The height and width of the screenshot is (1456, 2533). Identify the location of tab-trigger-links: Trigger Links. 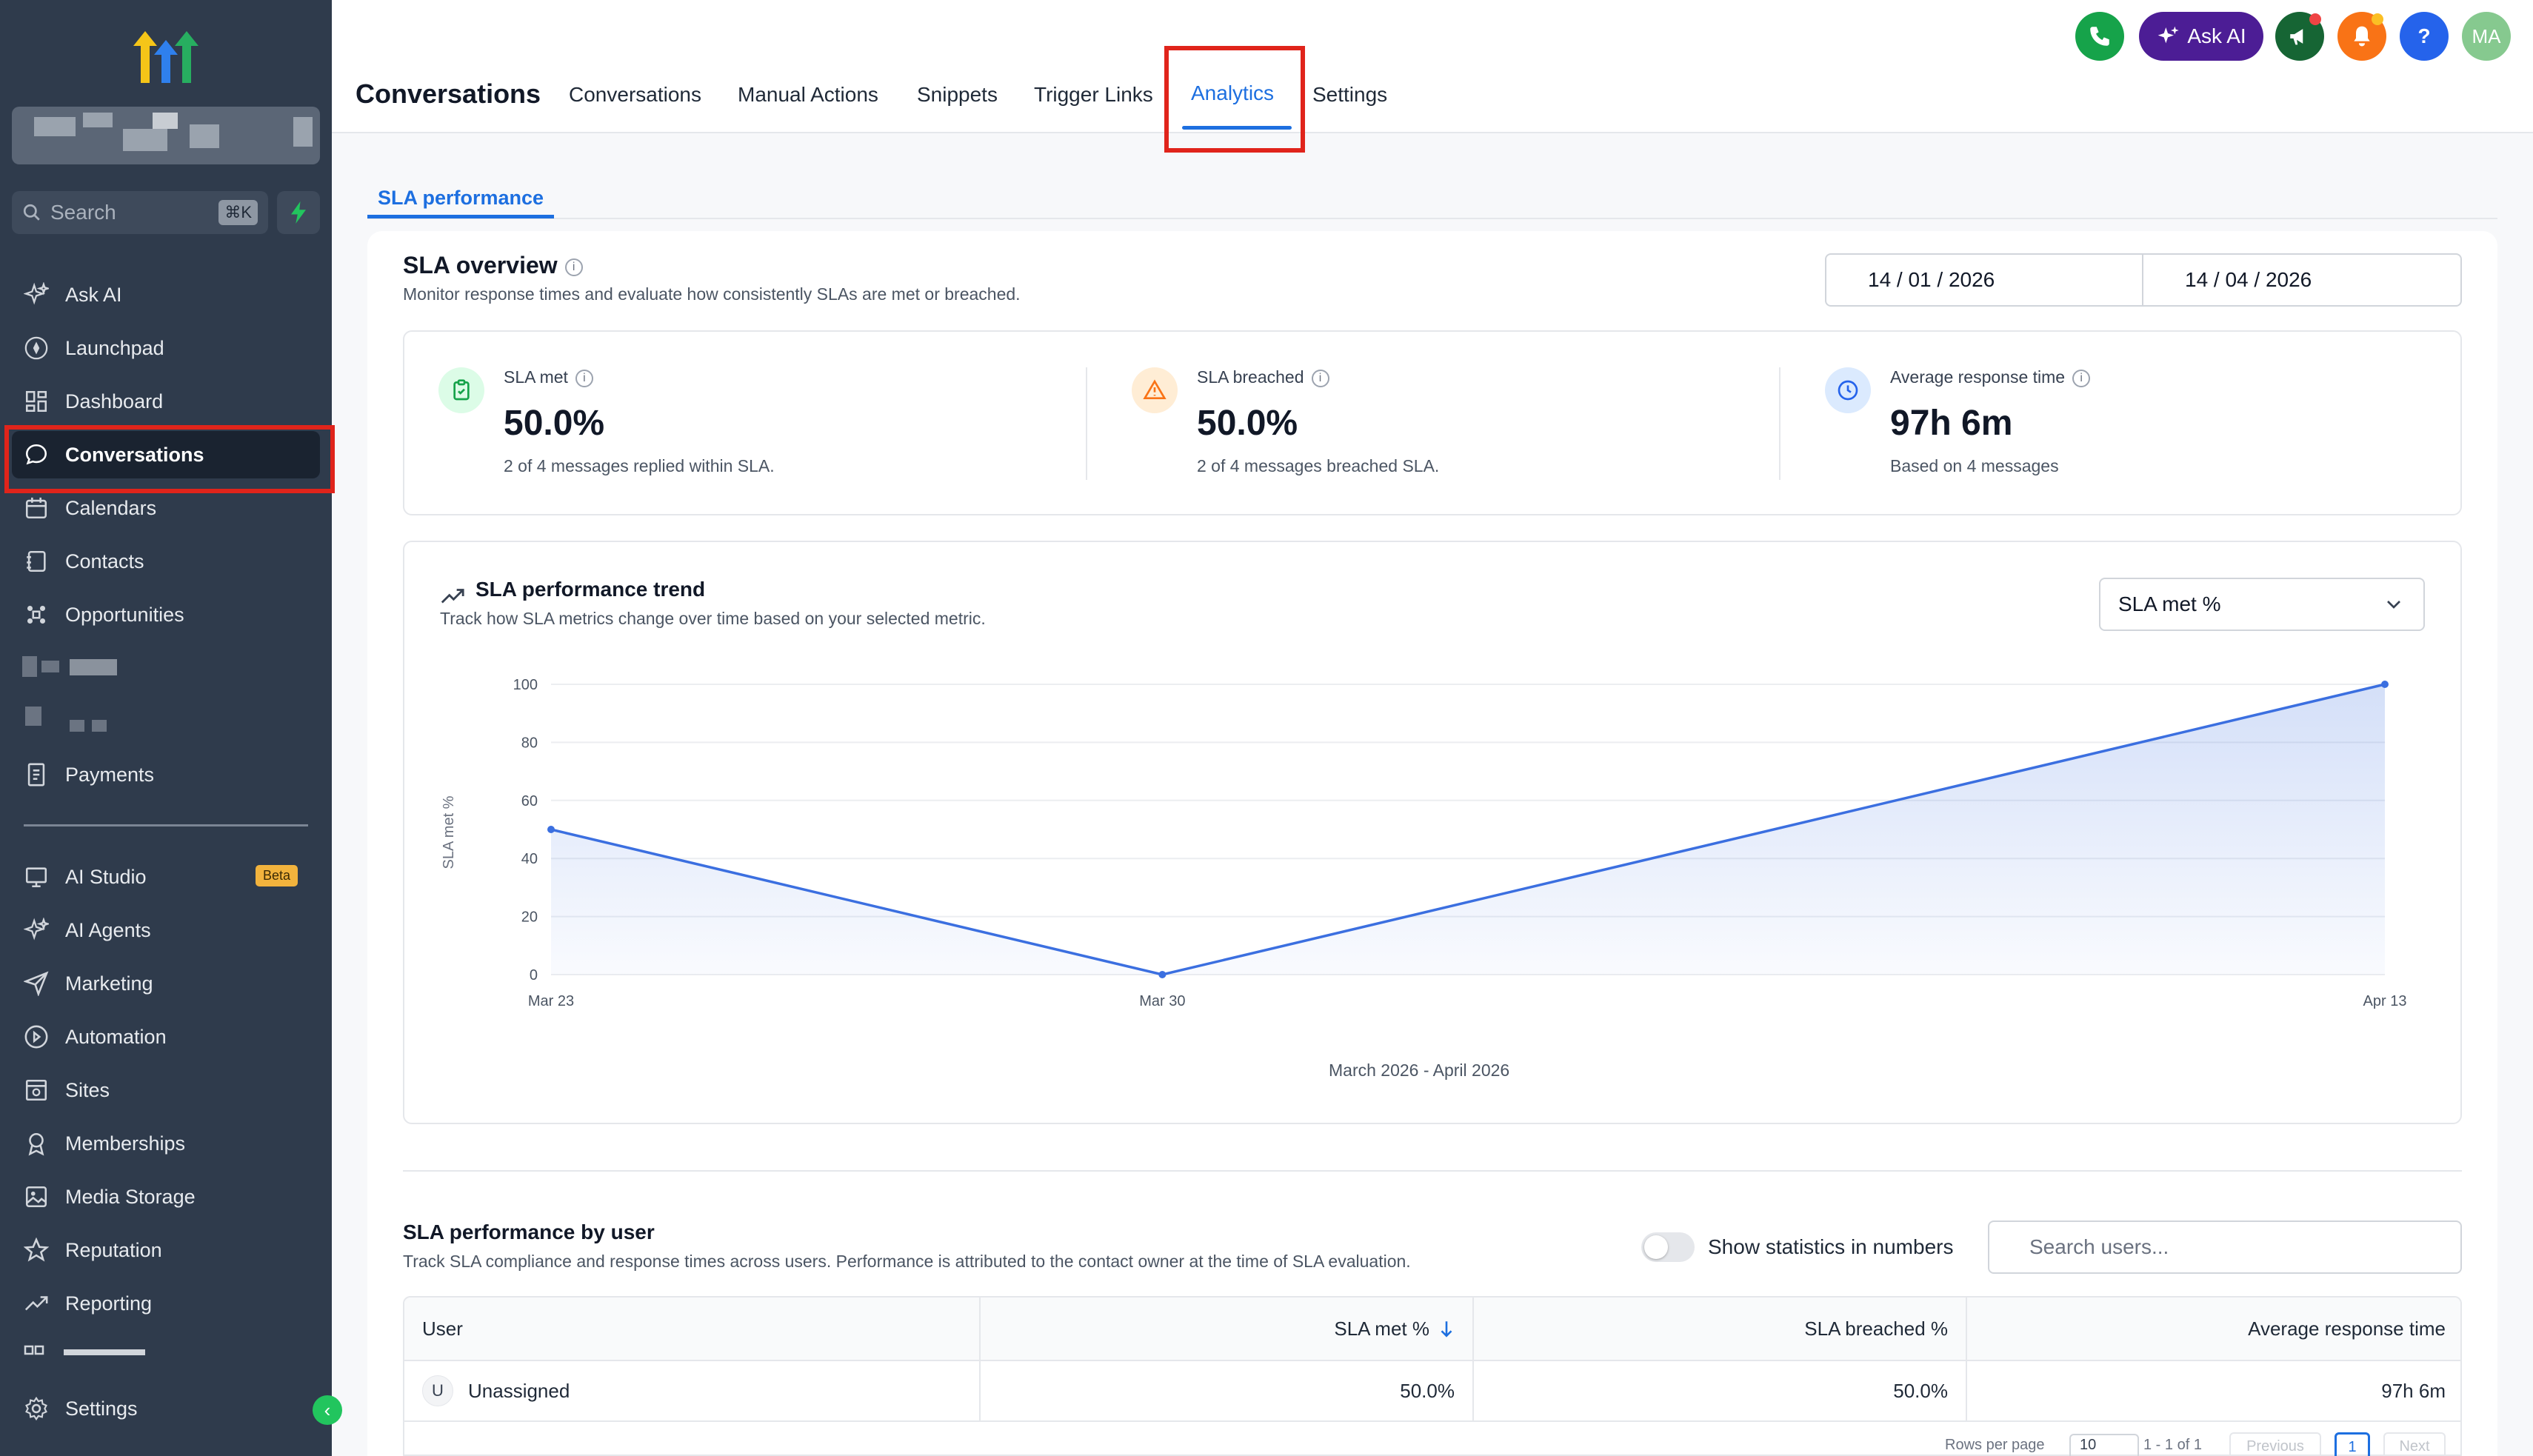
(1093, 94).